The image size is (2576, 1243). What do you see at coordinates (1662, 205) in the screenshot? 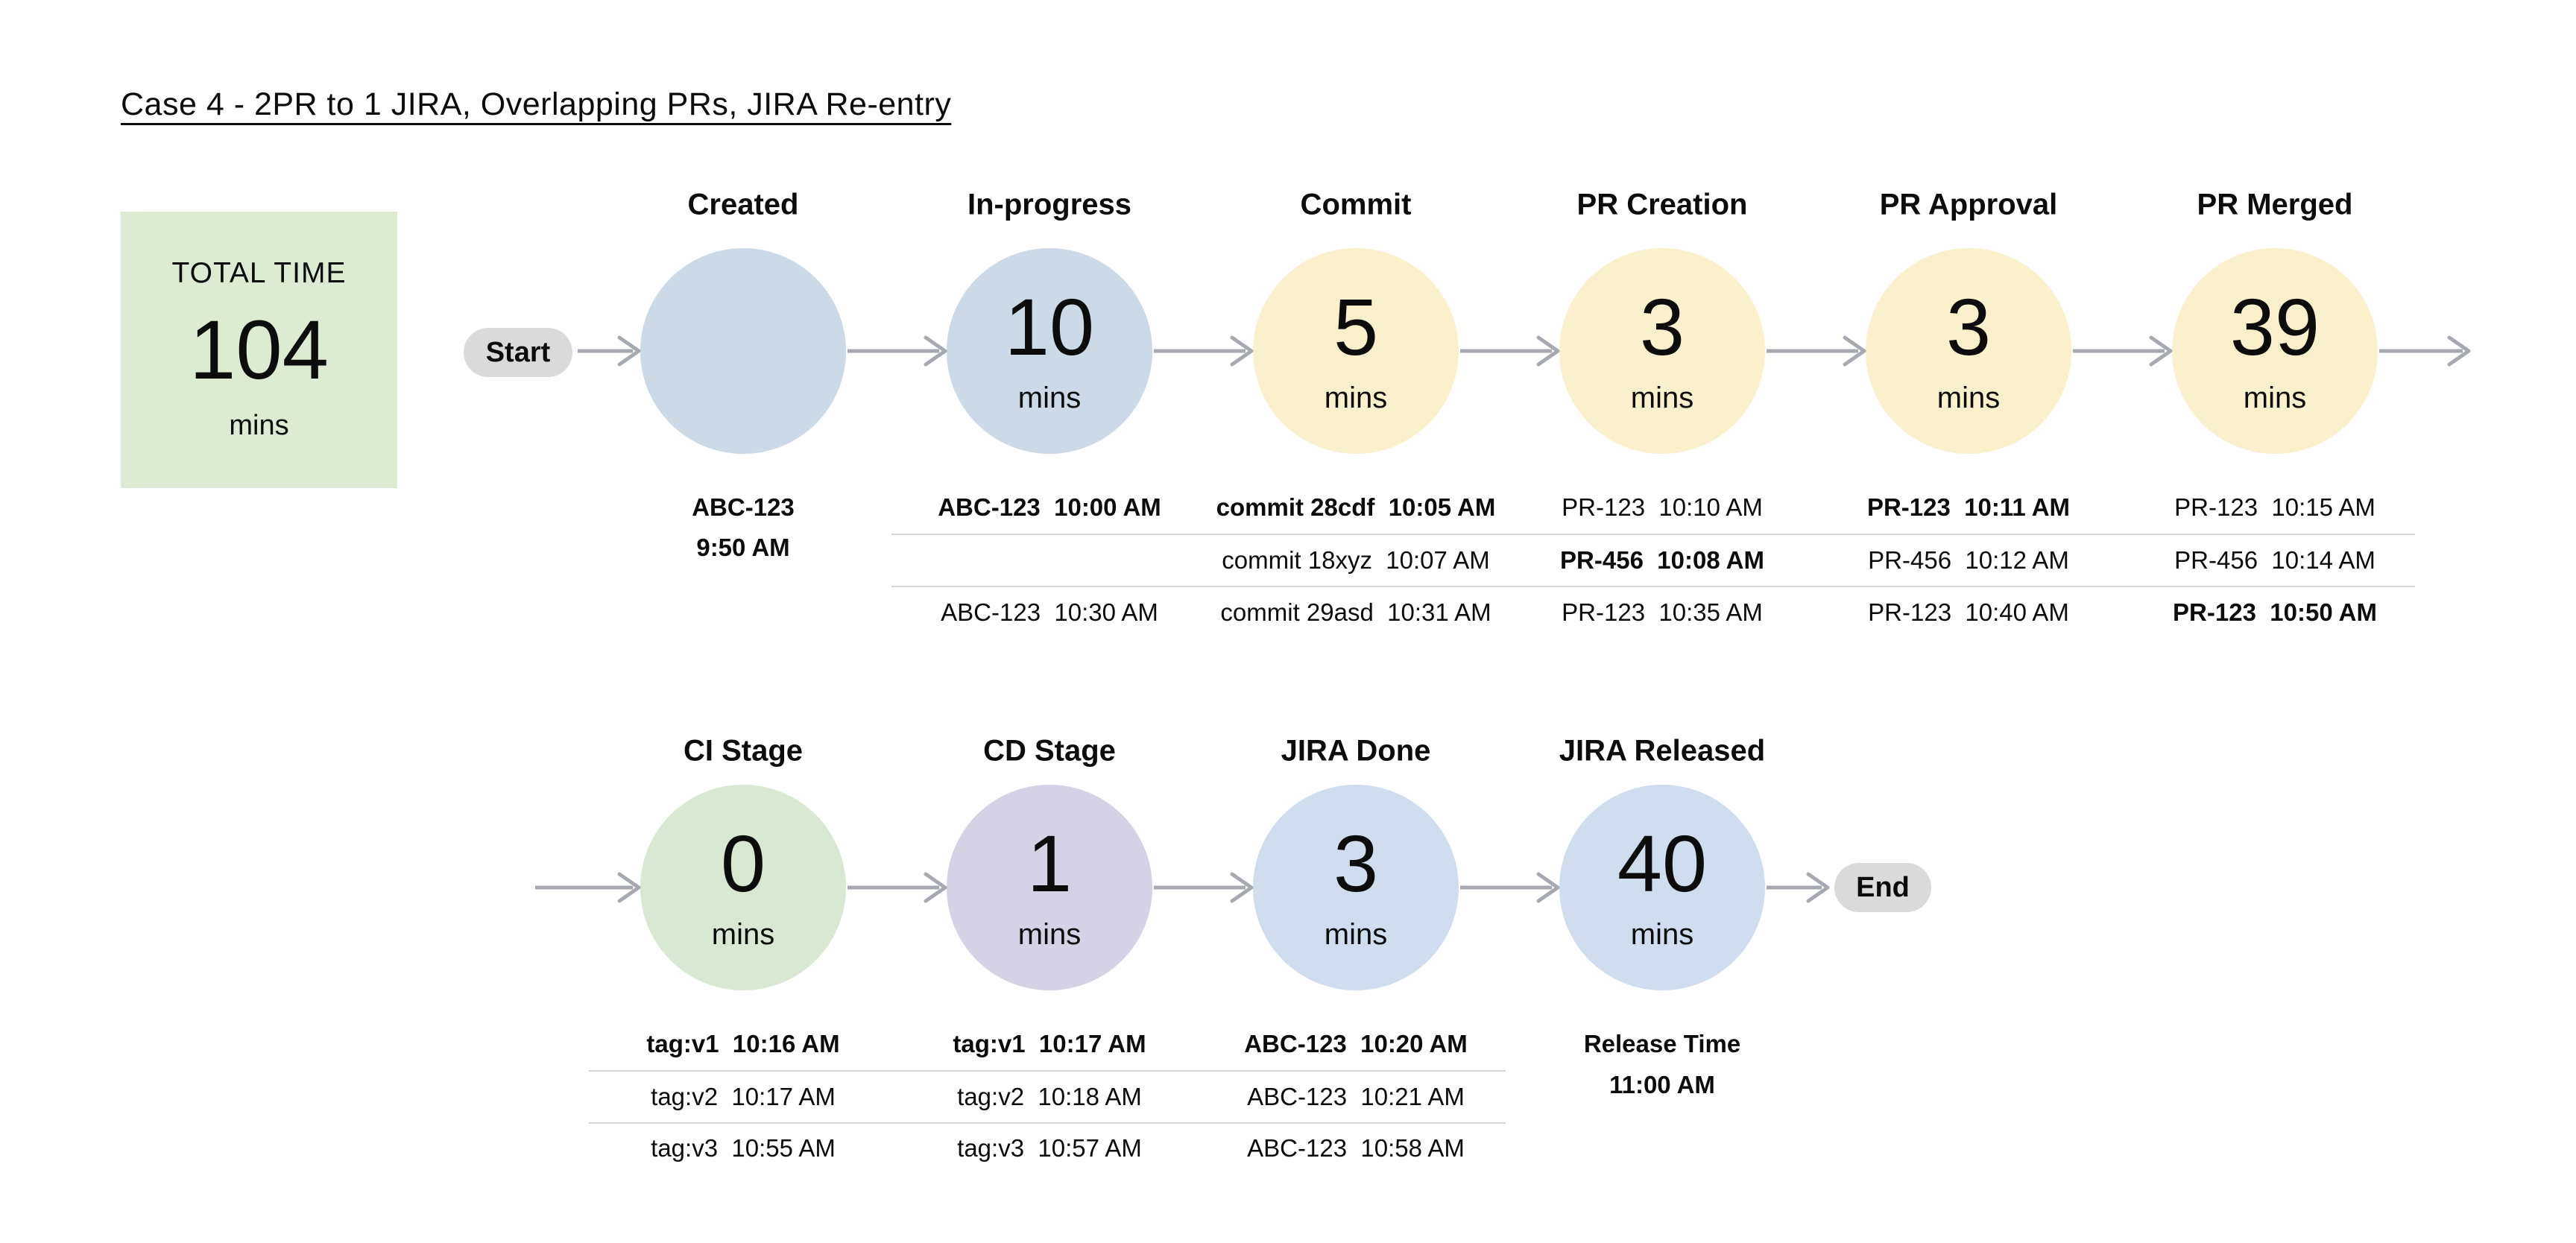
I see `stage-label-pr-creation: PR Creation` at bounding box center [1662, 205].